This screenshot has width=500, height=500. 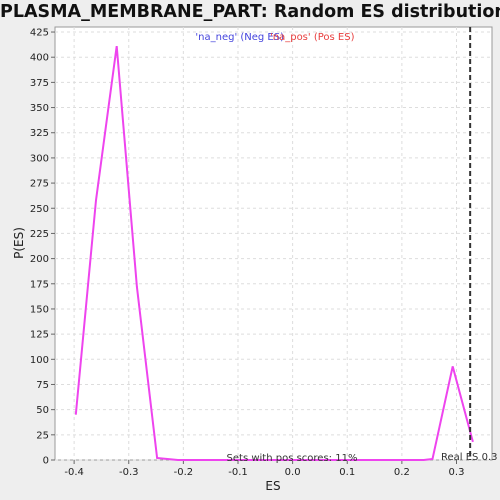 What do you see at coordinates (272, 486) in the screenshot?
I see `x-axis-label: ES` at bounding box center [272, 486].